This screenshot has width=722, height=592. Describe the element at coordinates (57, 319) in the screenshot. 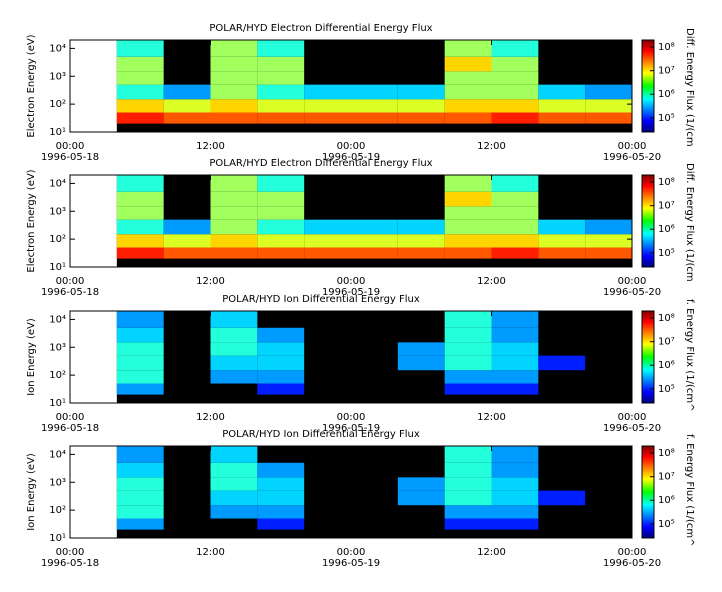

I see `y-tick-label: 10⁴` at that location.